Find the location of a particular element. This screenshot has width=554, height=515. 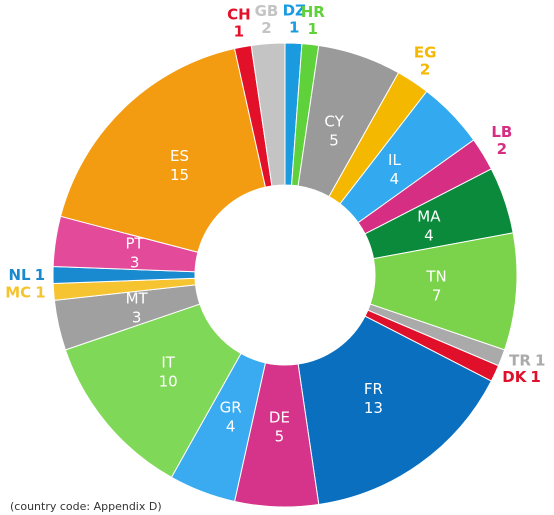

segment-label: IL is located at coordinates (394, 160).